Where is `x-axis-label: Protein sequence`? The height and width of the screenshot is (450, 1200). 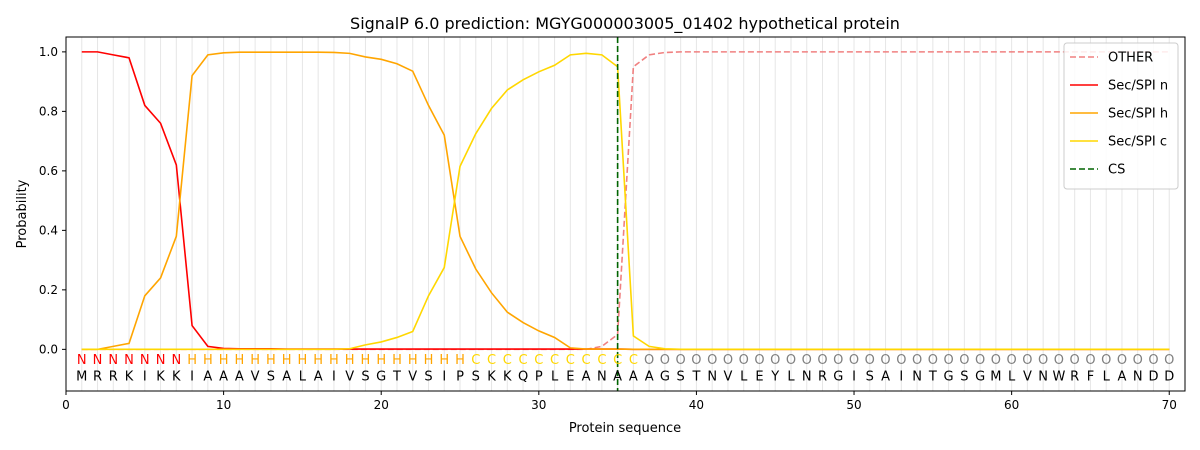
x-axis-label: Protein sequence is located at coordinates (625, 428).